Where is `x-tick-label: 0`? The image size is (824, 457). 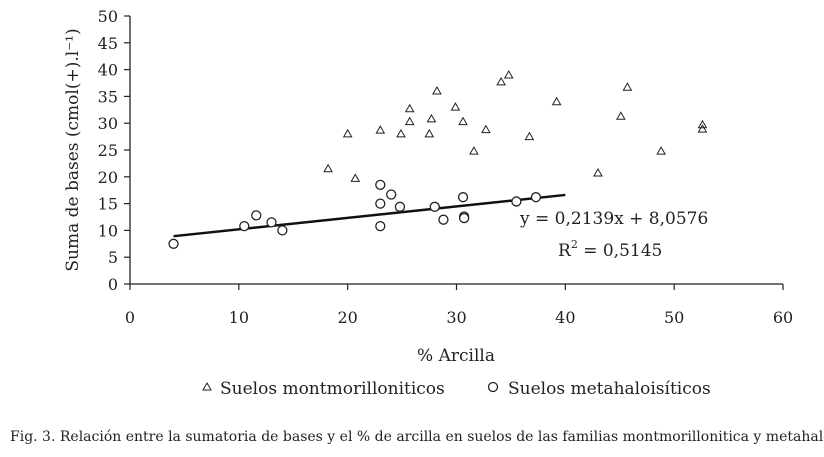 x-tick-label: 0 is located at coordinates (130, 317).